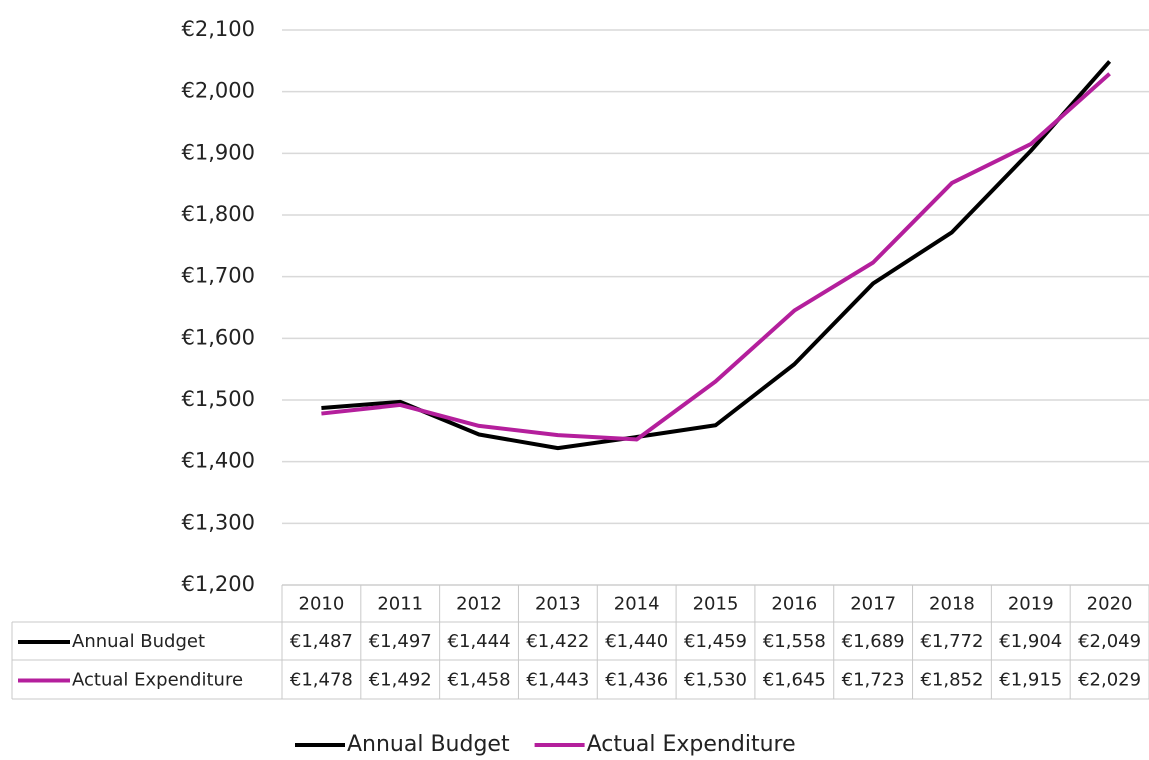  I want to click on table-value: €1,478, so click(321, 680).